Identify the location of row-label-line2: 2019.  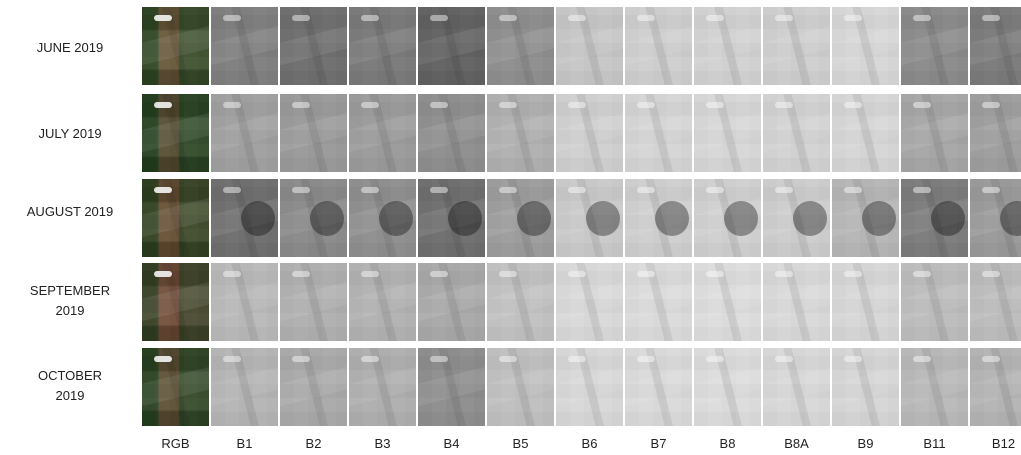
(70, 310).